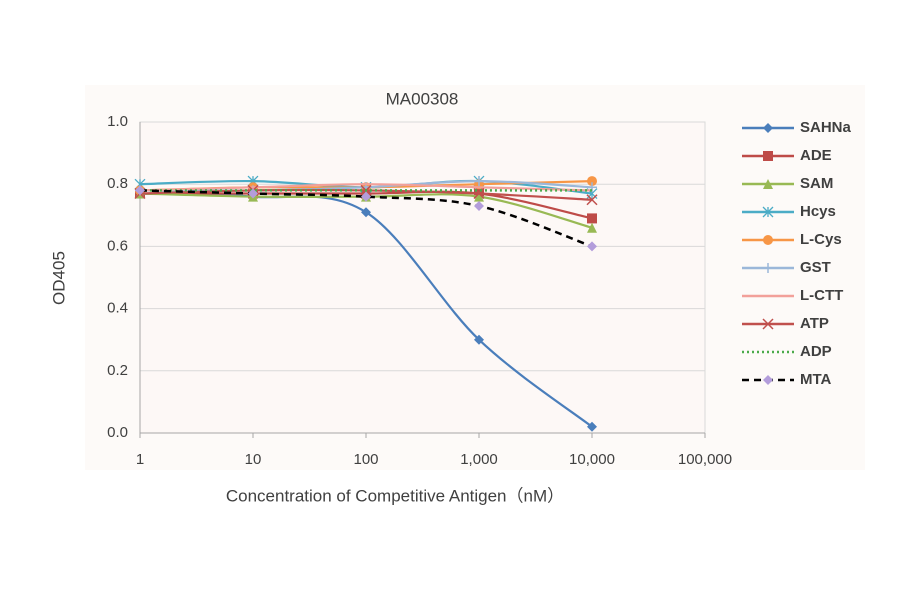 This screenshot has height=599, width=900. I want to click on y-tick-label: 0.6, so click(117, 245).